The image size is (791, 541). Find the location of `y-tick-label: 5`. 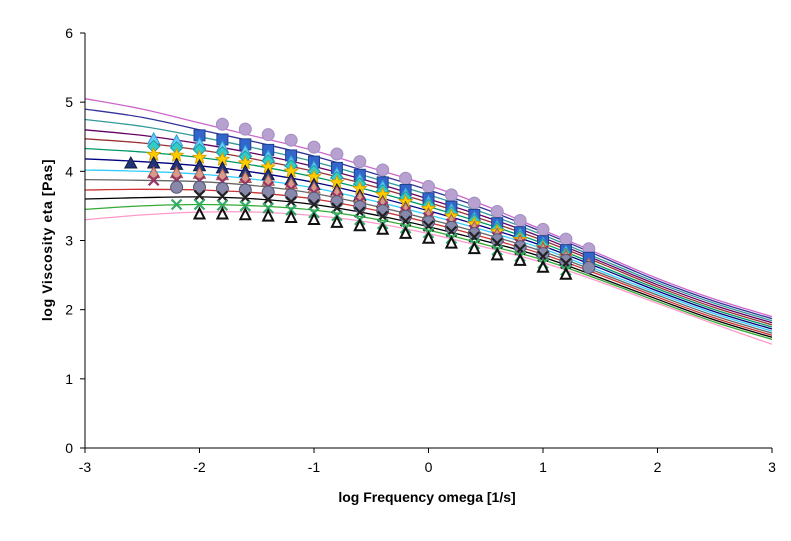

y-tick-label: 5 is located at coordinates (69, 102).